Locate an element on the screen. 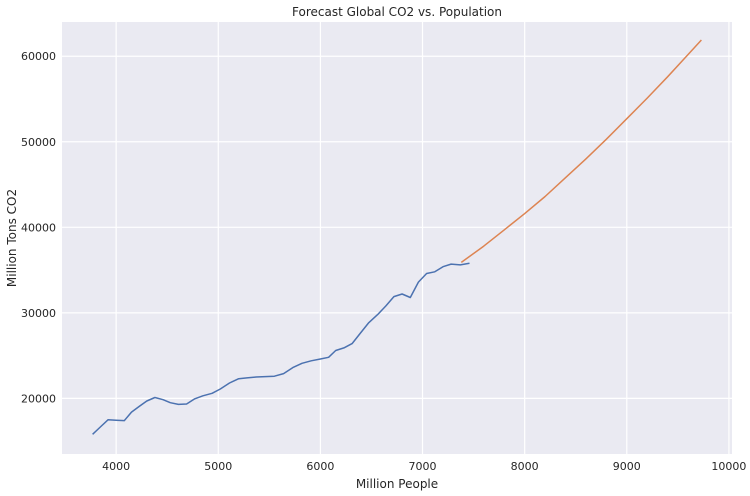 The image size is (750, 496). x-tick-labels: 4000 5000 6000 7000 8000 9000 10000 is located at coordinates (424, 466).